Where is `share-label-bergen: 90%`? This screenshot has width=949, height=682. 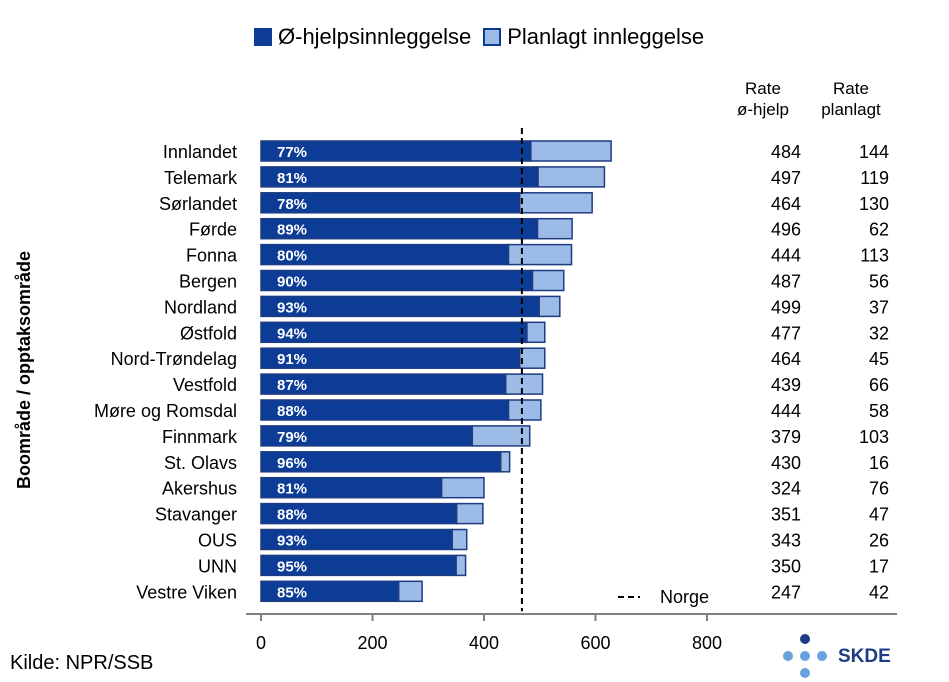 share-label-bergen: 90% is located at coordinates (292, 282).